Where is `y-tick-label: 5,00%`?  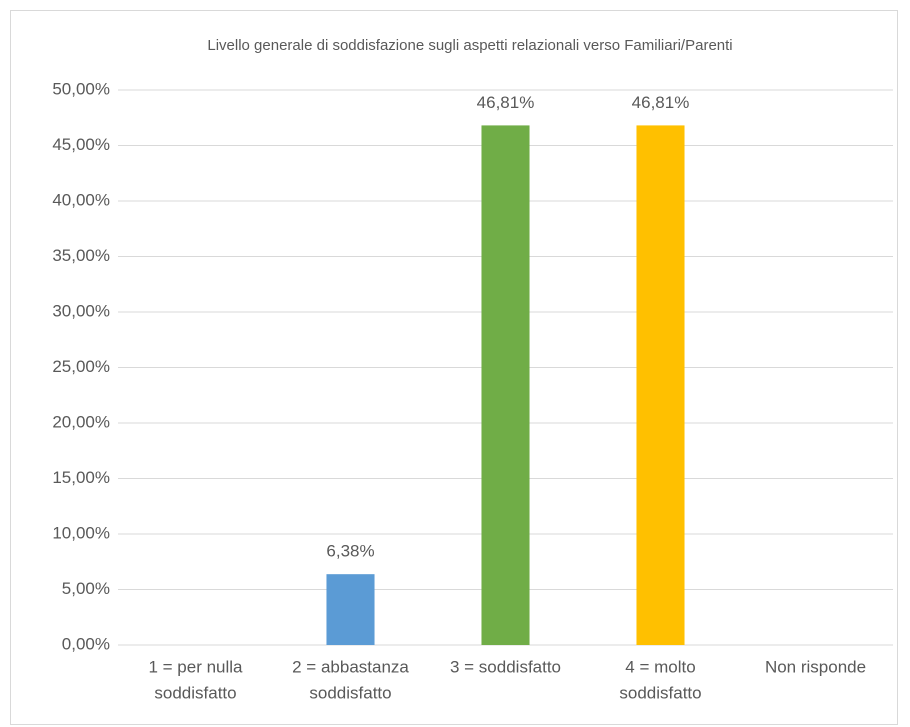
y-tick-label: 5,00% is located at coordinates (86, 588).